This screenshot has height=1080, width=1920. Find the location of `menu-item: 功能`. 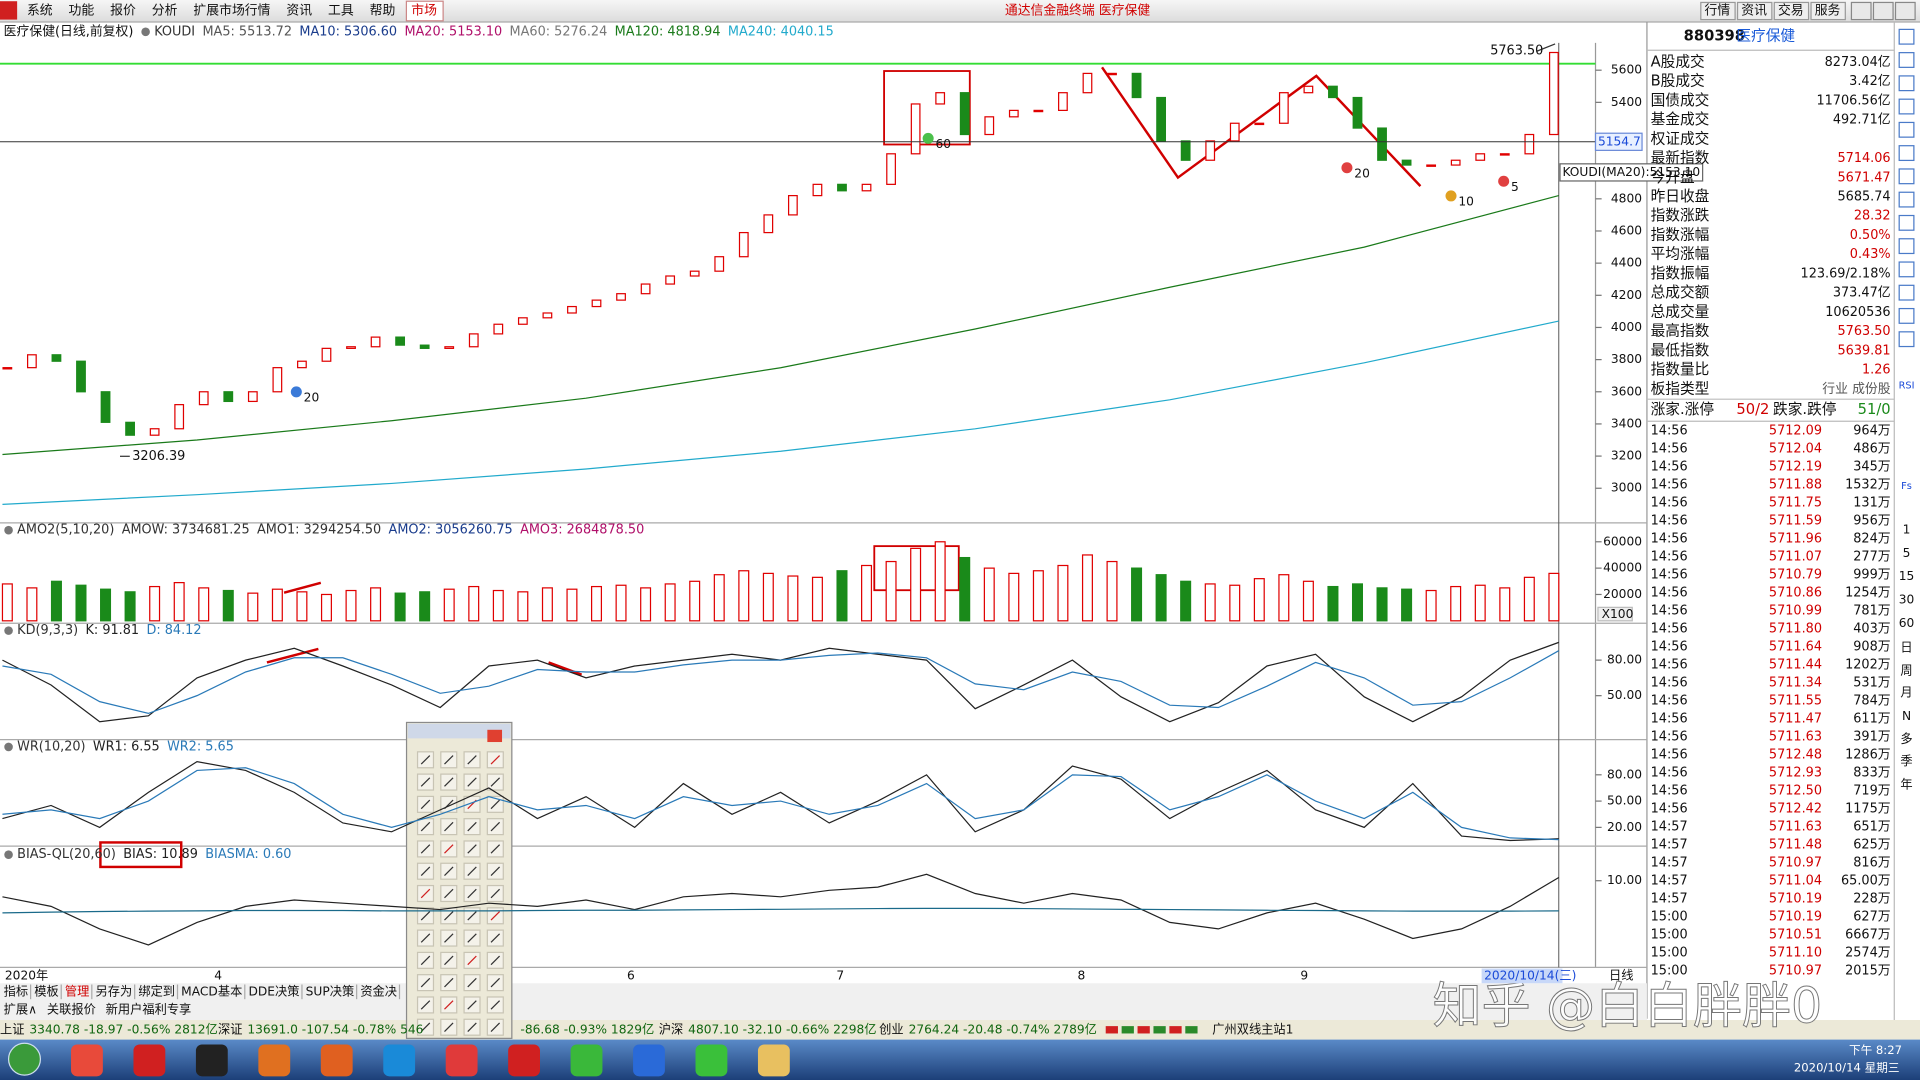

menu-item: 功能 is located at coordinates (82, 11).